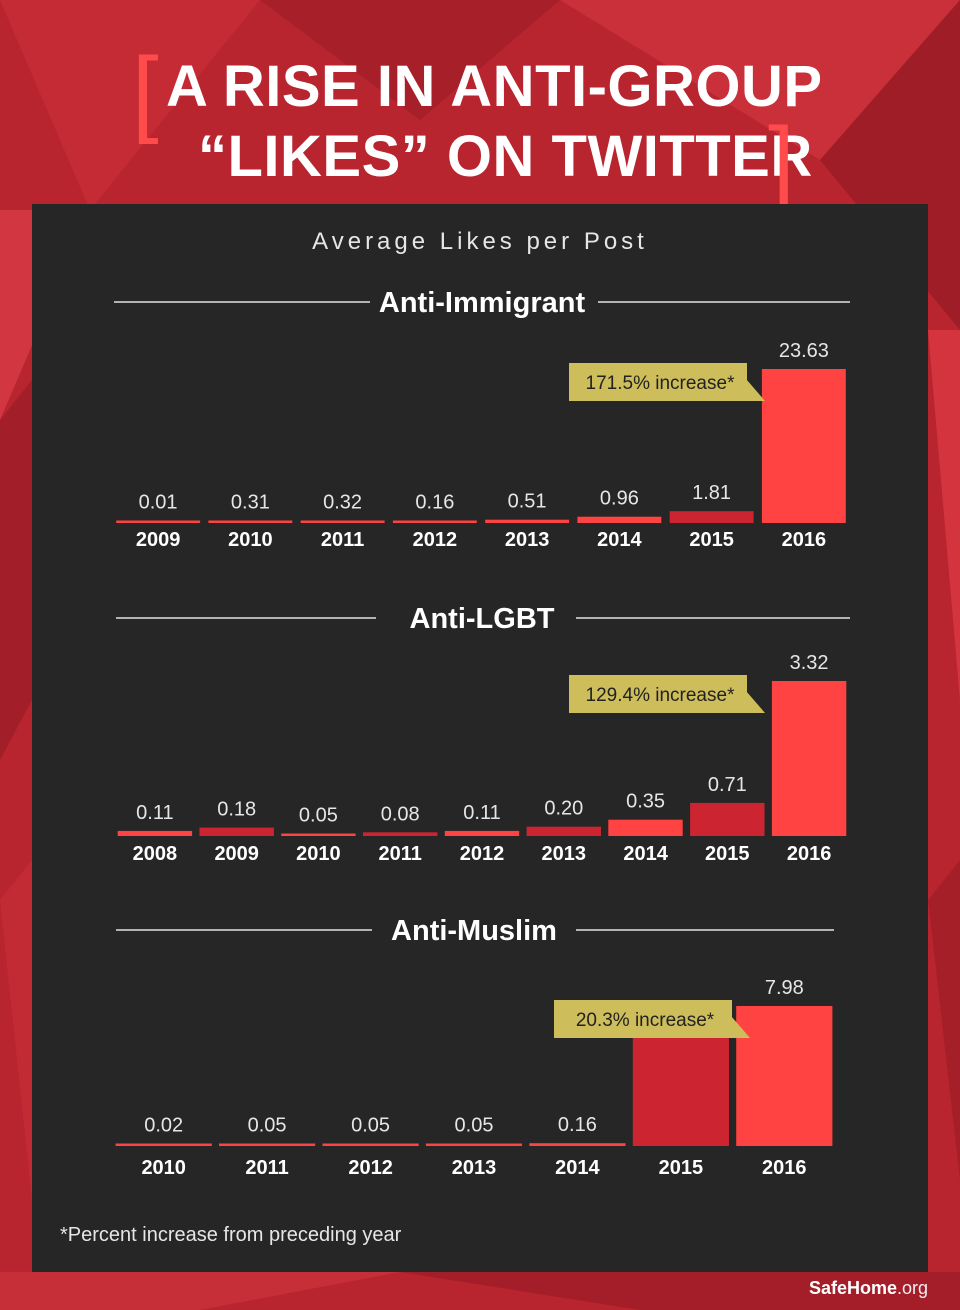 This screenshot has width=960, height=1310. I want to click on anti-muslim-year-label: 2014, so click(577, 1168).